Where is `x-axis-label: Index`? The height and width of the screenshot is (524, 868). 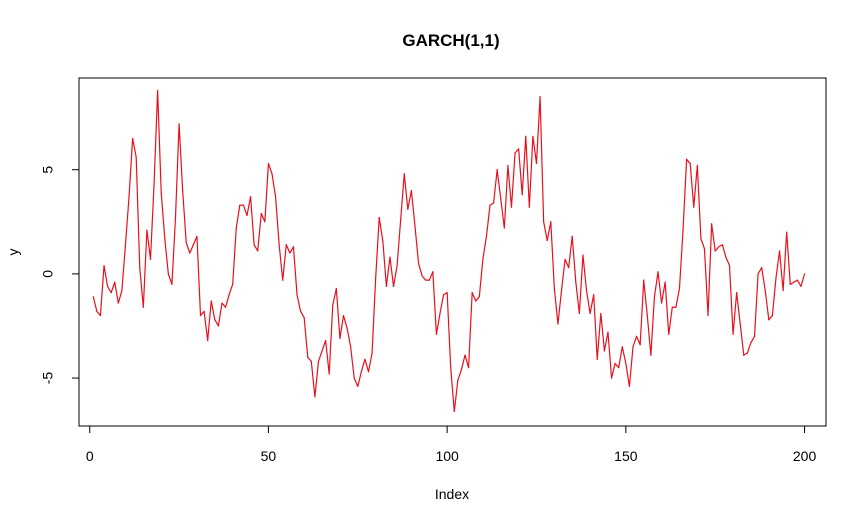 x-axis-label: Index is located at coordinates (452, 494).